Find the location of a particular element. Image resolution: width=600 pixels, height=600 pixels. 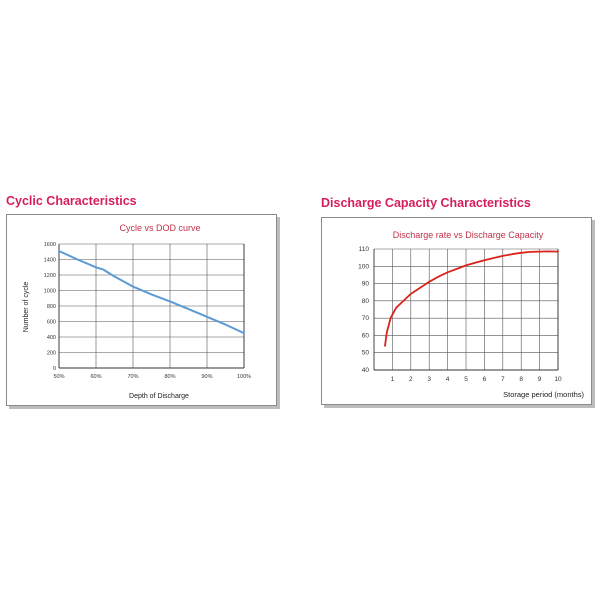

y-tick-label: 0 is located at coordinates (54, 369).